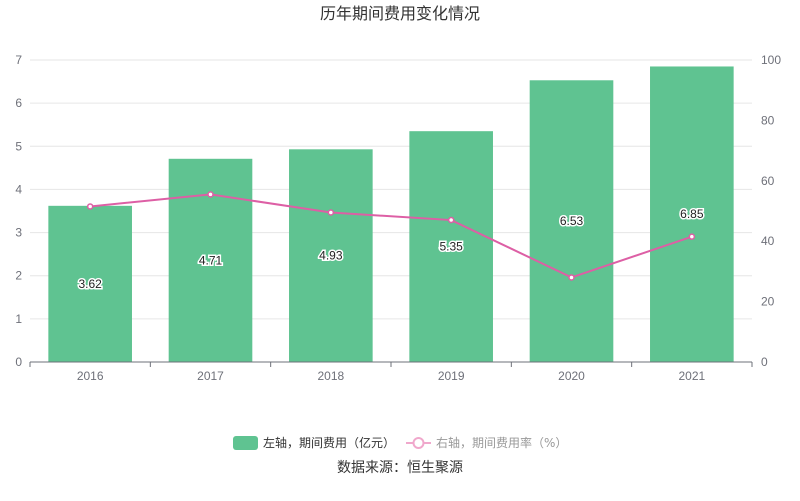 Image resolution: width=800 pixels, height=501 pixels. What do you see at coordinates (18, 362) in the screenshot?
I see `left-axis-tick-label: 0` at bounding box center [18, 362].